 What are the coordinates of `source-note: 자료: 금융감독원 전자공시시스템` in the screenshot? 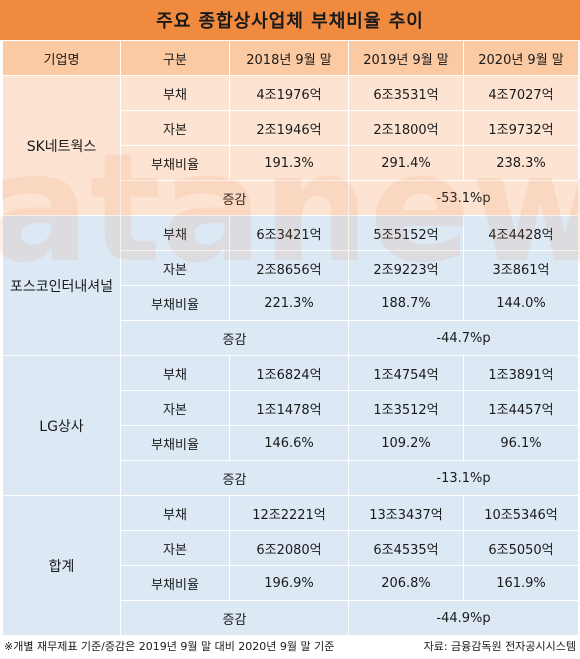 It's located at (499, 646).